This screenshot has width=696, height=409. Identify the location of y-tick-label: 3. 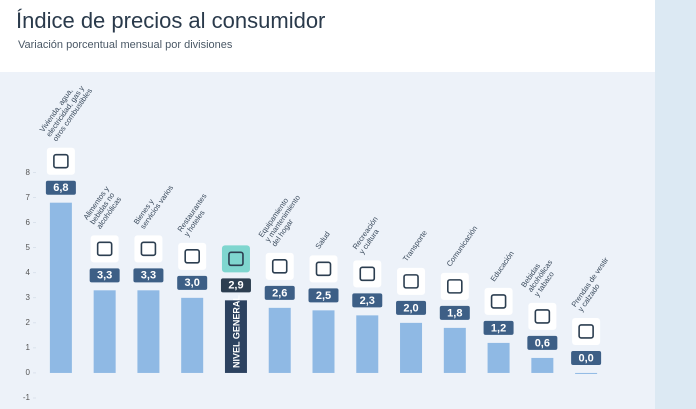
(28, 297).